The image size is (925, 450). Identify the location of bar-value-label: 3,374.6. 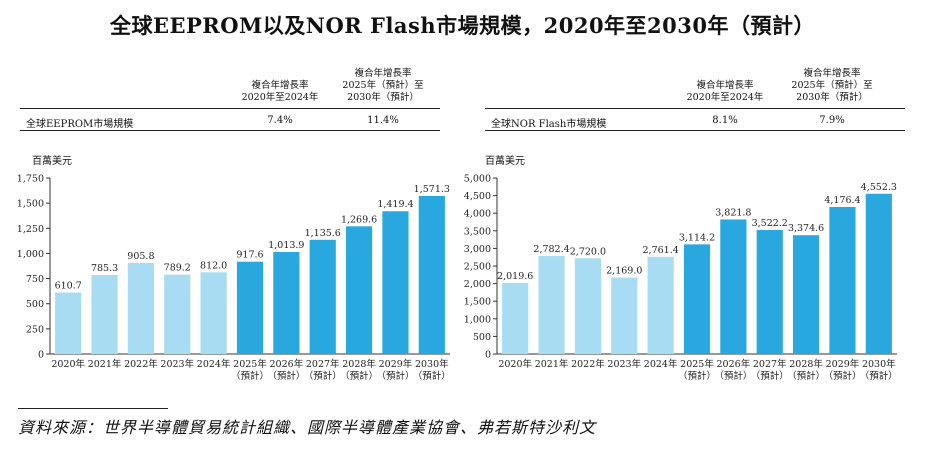
(806, 228).